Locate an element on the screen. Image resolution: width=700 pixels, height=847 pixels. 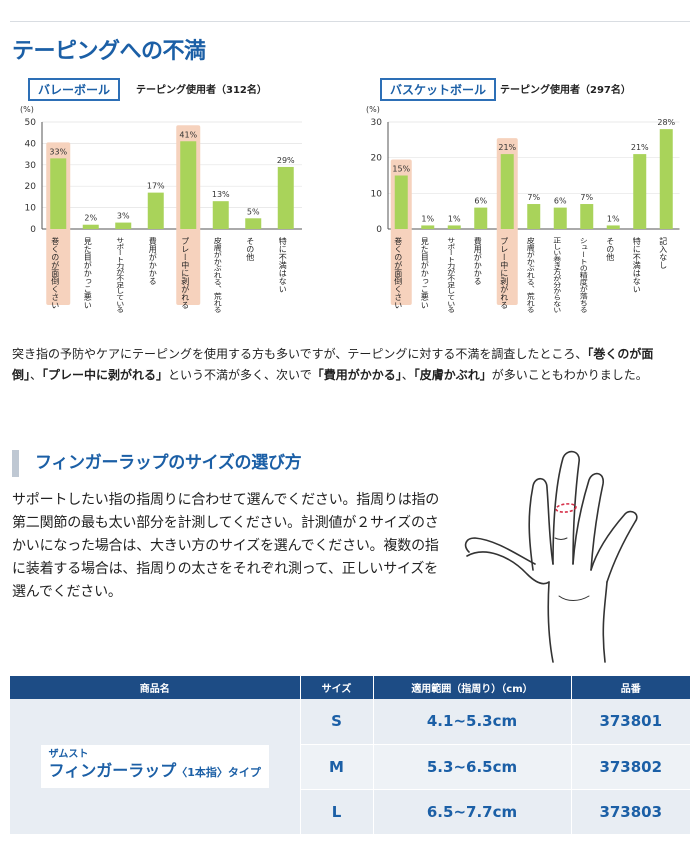
sport-tag-basketball: バスケットボール is located at coordinates (438, 89).